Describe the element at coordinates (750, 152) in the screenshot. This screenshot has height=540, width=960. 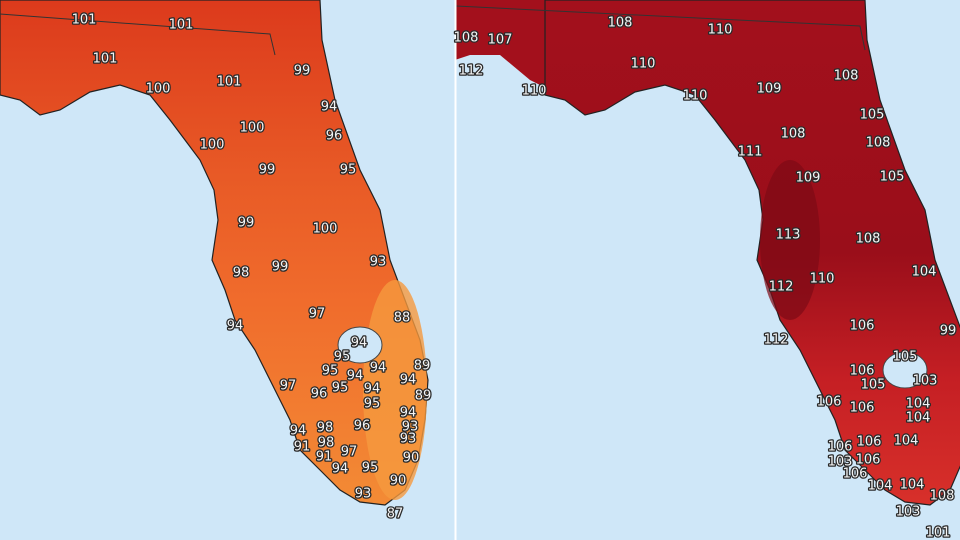
I see `temperature-label: 111` at that location.